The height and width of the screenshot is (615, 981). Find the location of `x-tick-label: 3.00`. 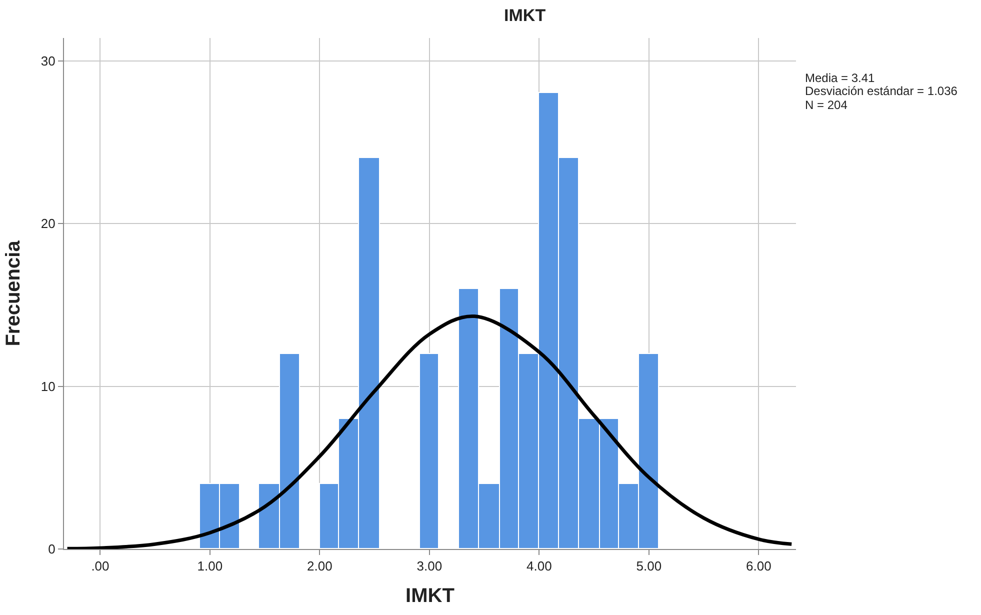

x-tick-label: 3.00 is located at coordinates (429, 566).